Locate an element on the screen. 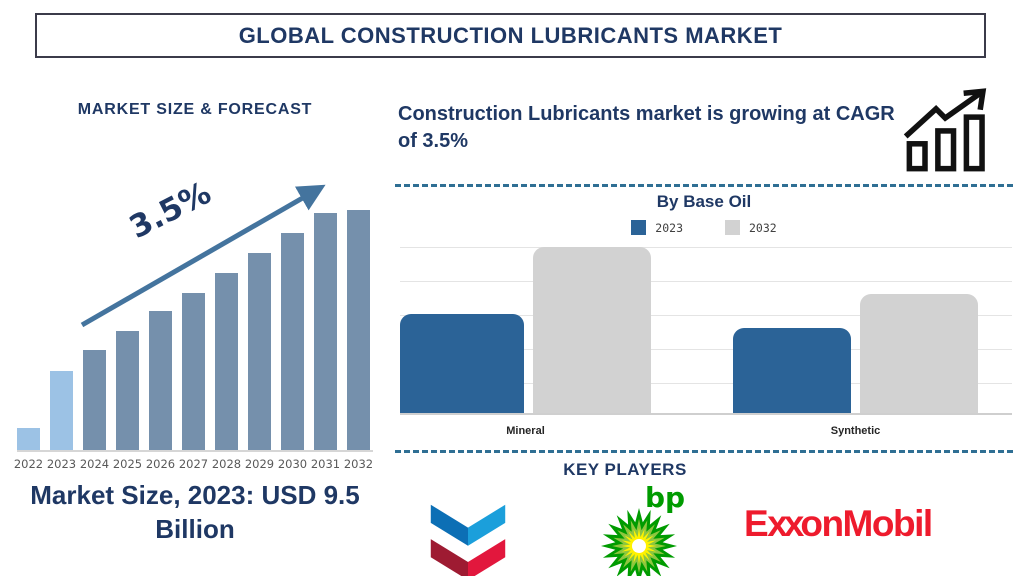  bar-2024 is located at coordinates (94, 400).